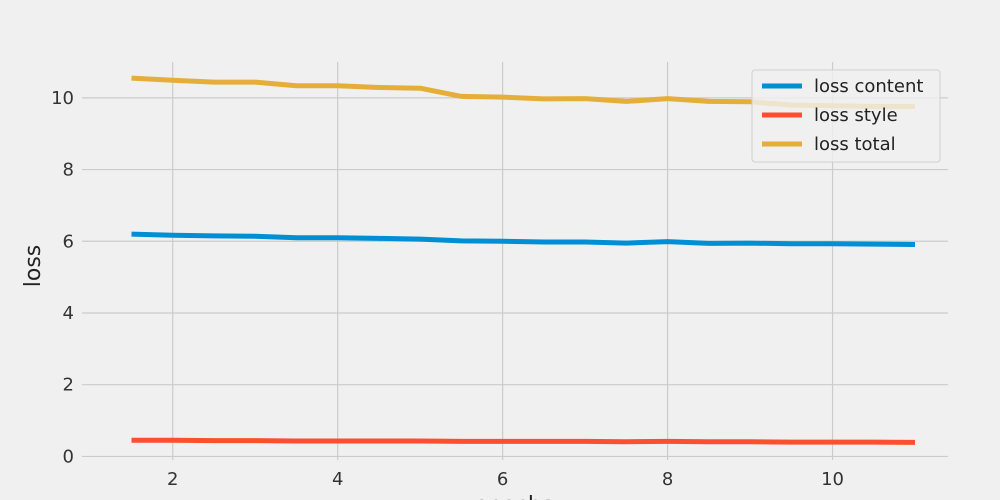 This screenshot has width=1000, height=500. What do you see at coordinates (523, 239) in the screenshot?
I see `series-line-loss-content` at bounding box center [523, 239].